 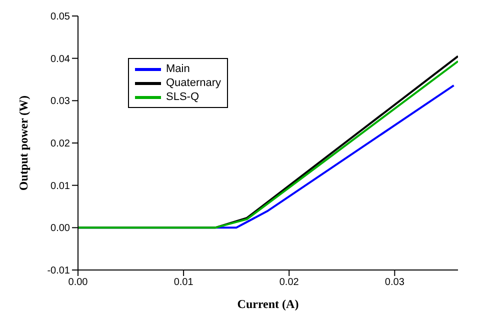 I want to click on legend-label: SLS-Q, so click(x=183, y=97).